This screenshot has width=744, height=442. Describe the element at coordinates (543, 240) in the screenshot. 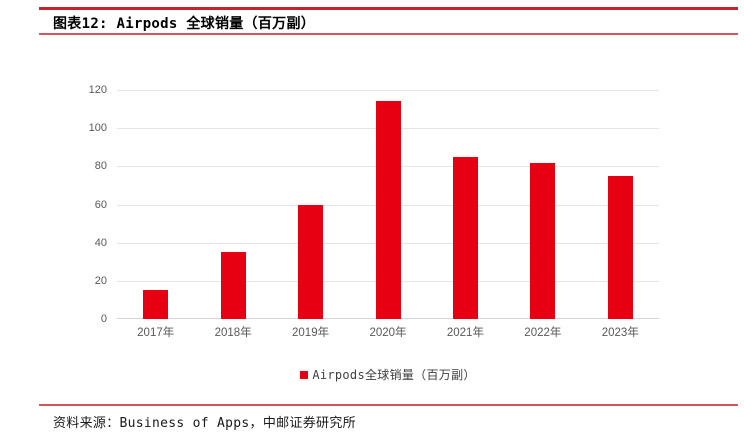

I see `bar-2022年` at that location.